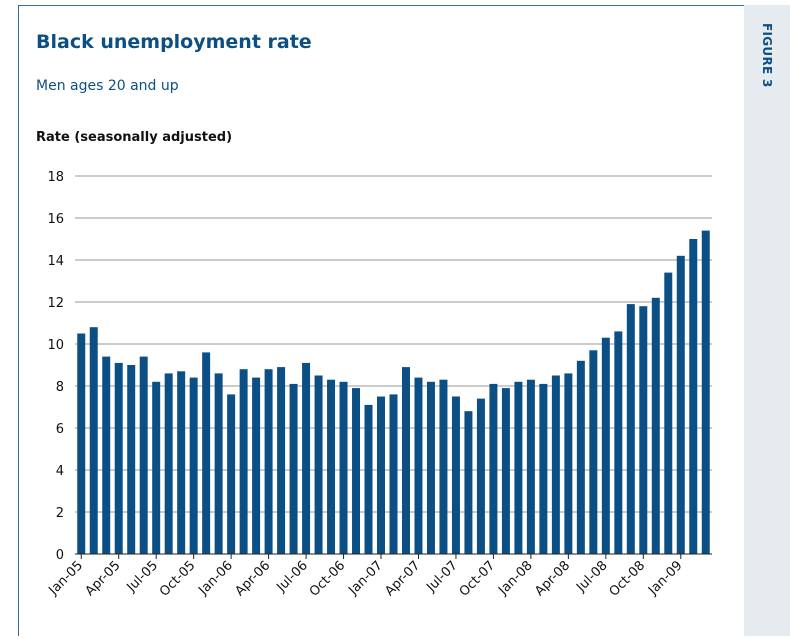 The image size is (790, 639). Describe the element at coordinates (55, 219) in the screenshot. I see `y-tick-label: 16` at that location.